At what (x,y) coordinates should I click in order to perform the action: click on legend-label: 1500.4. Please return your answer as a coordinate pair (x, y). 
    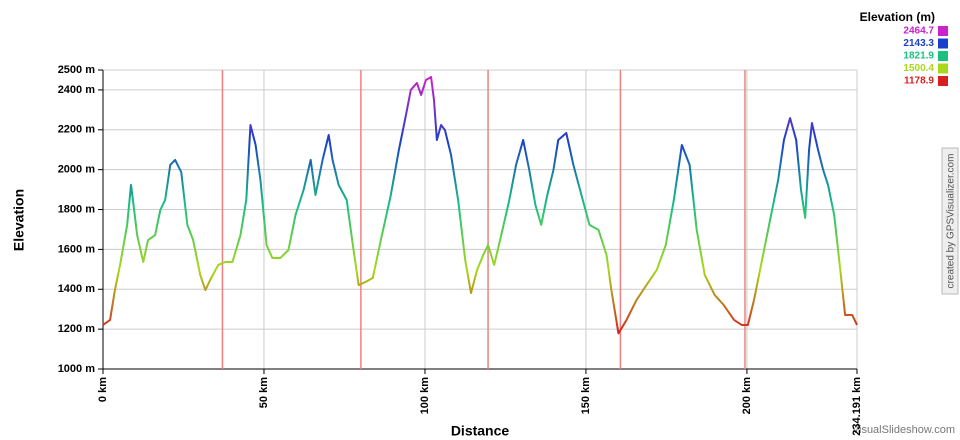
    Looking at the image, I should click on (918, 68).